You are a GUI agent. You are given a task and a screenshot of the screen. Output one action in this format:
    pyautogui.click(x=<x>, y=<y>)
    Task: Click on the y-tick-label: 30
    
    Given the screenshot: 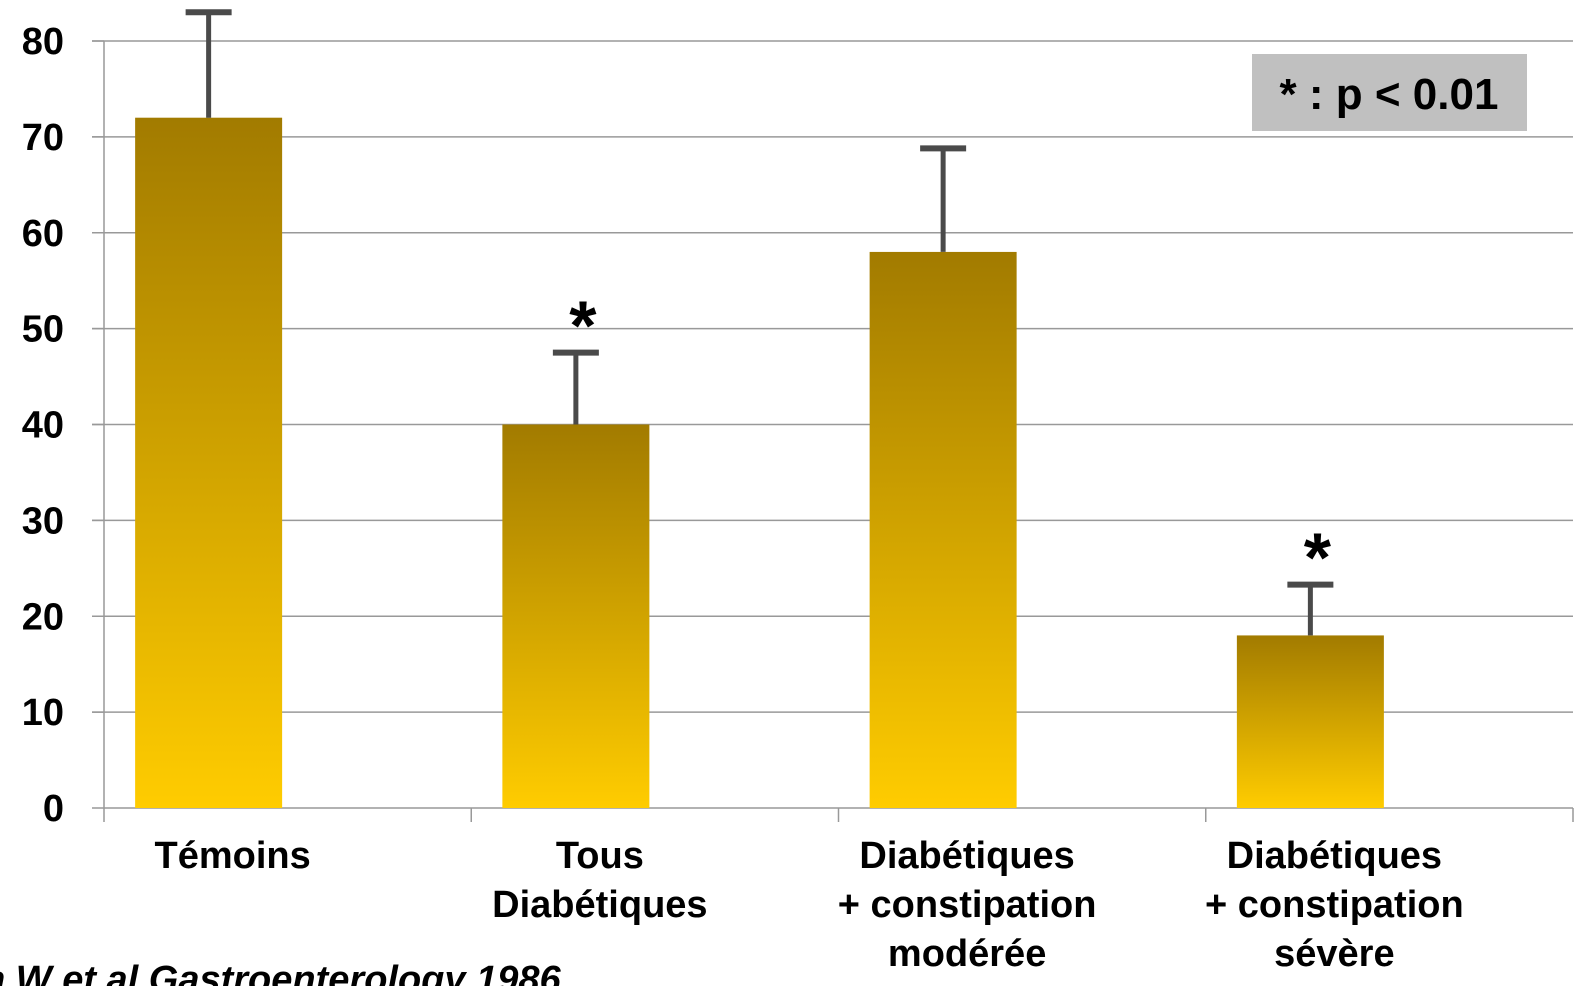 What is the action you would take?
    pyautogui.click(x=43, y=521)
    